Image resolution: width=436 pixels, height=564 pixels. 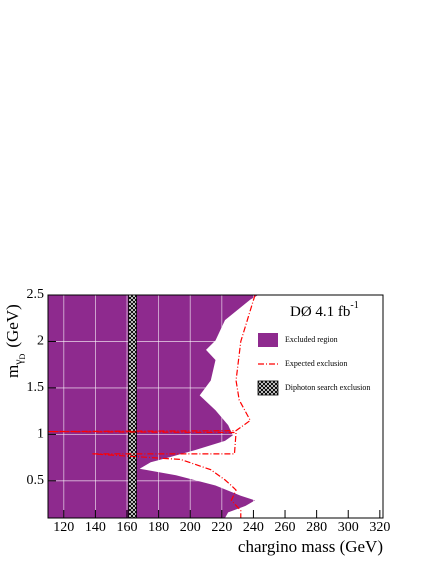 What do you see at coordinates (36, 387) in the screenshot?
I see `y-tick-label: 1.5` at bounding box center [36, 387].